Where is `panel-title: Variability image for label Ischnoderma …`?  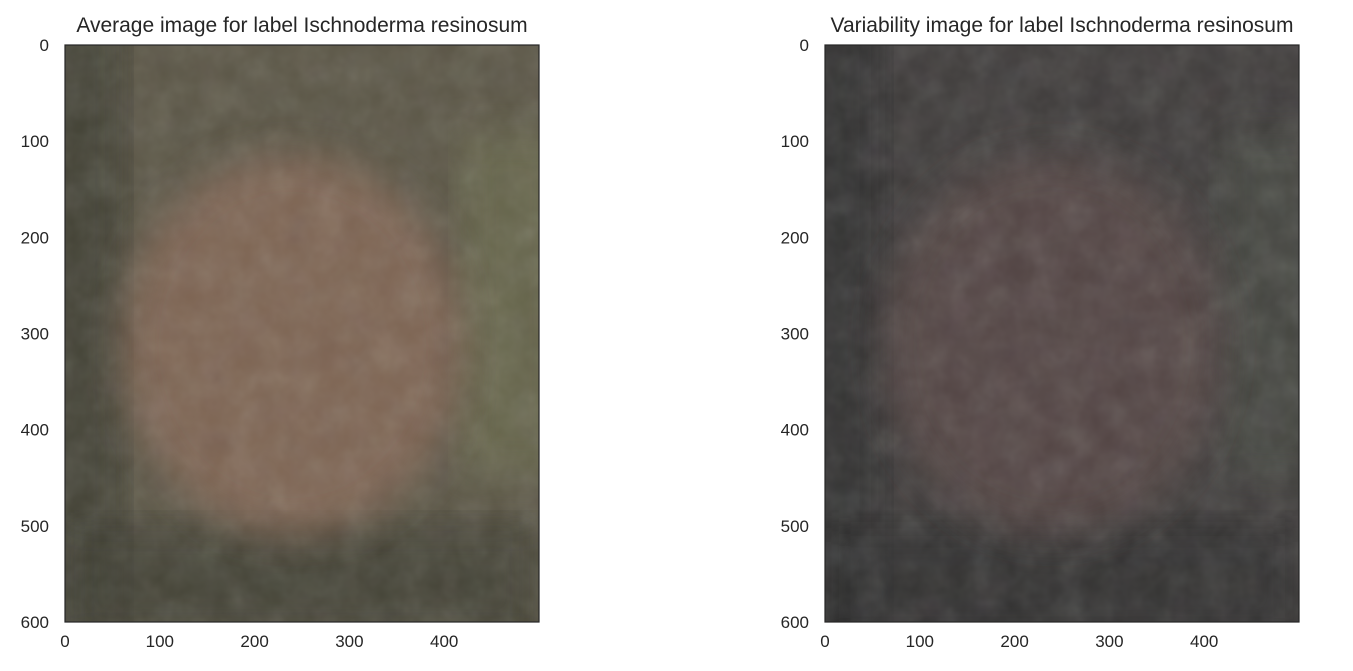 panel-title: Variability image for label Ischnoderma … is located at coordinates (1062, 25).